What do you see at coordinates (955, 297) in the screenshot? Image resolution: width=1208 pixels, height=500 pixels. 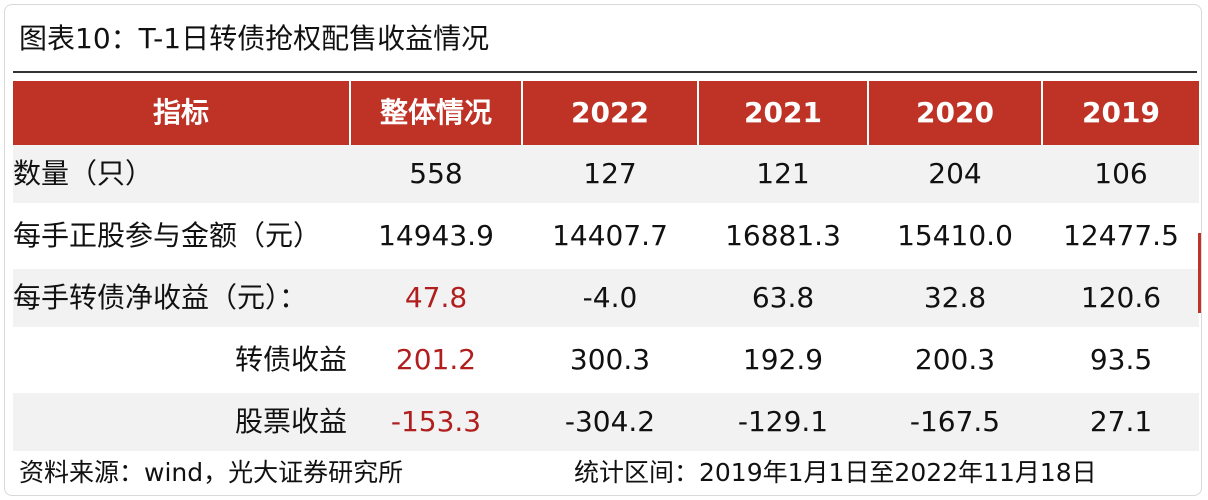 I see `cell-2020: 32.8` at bounding box center [955, 297].